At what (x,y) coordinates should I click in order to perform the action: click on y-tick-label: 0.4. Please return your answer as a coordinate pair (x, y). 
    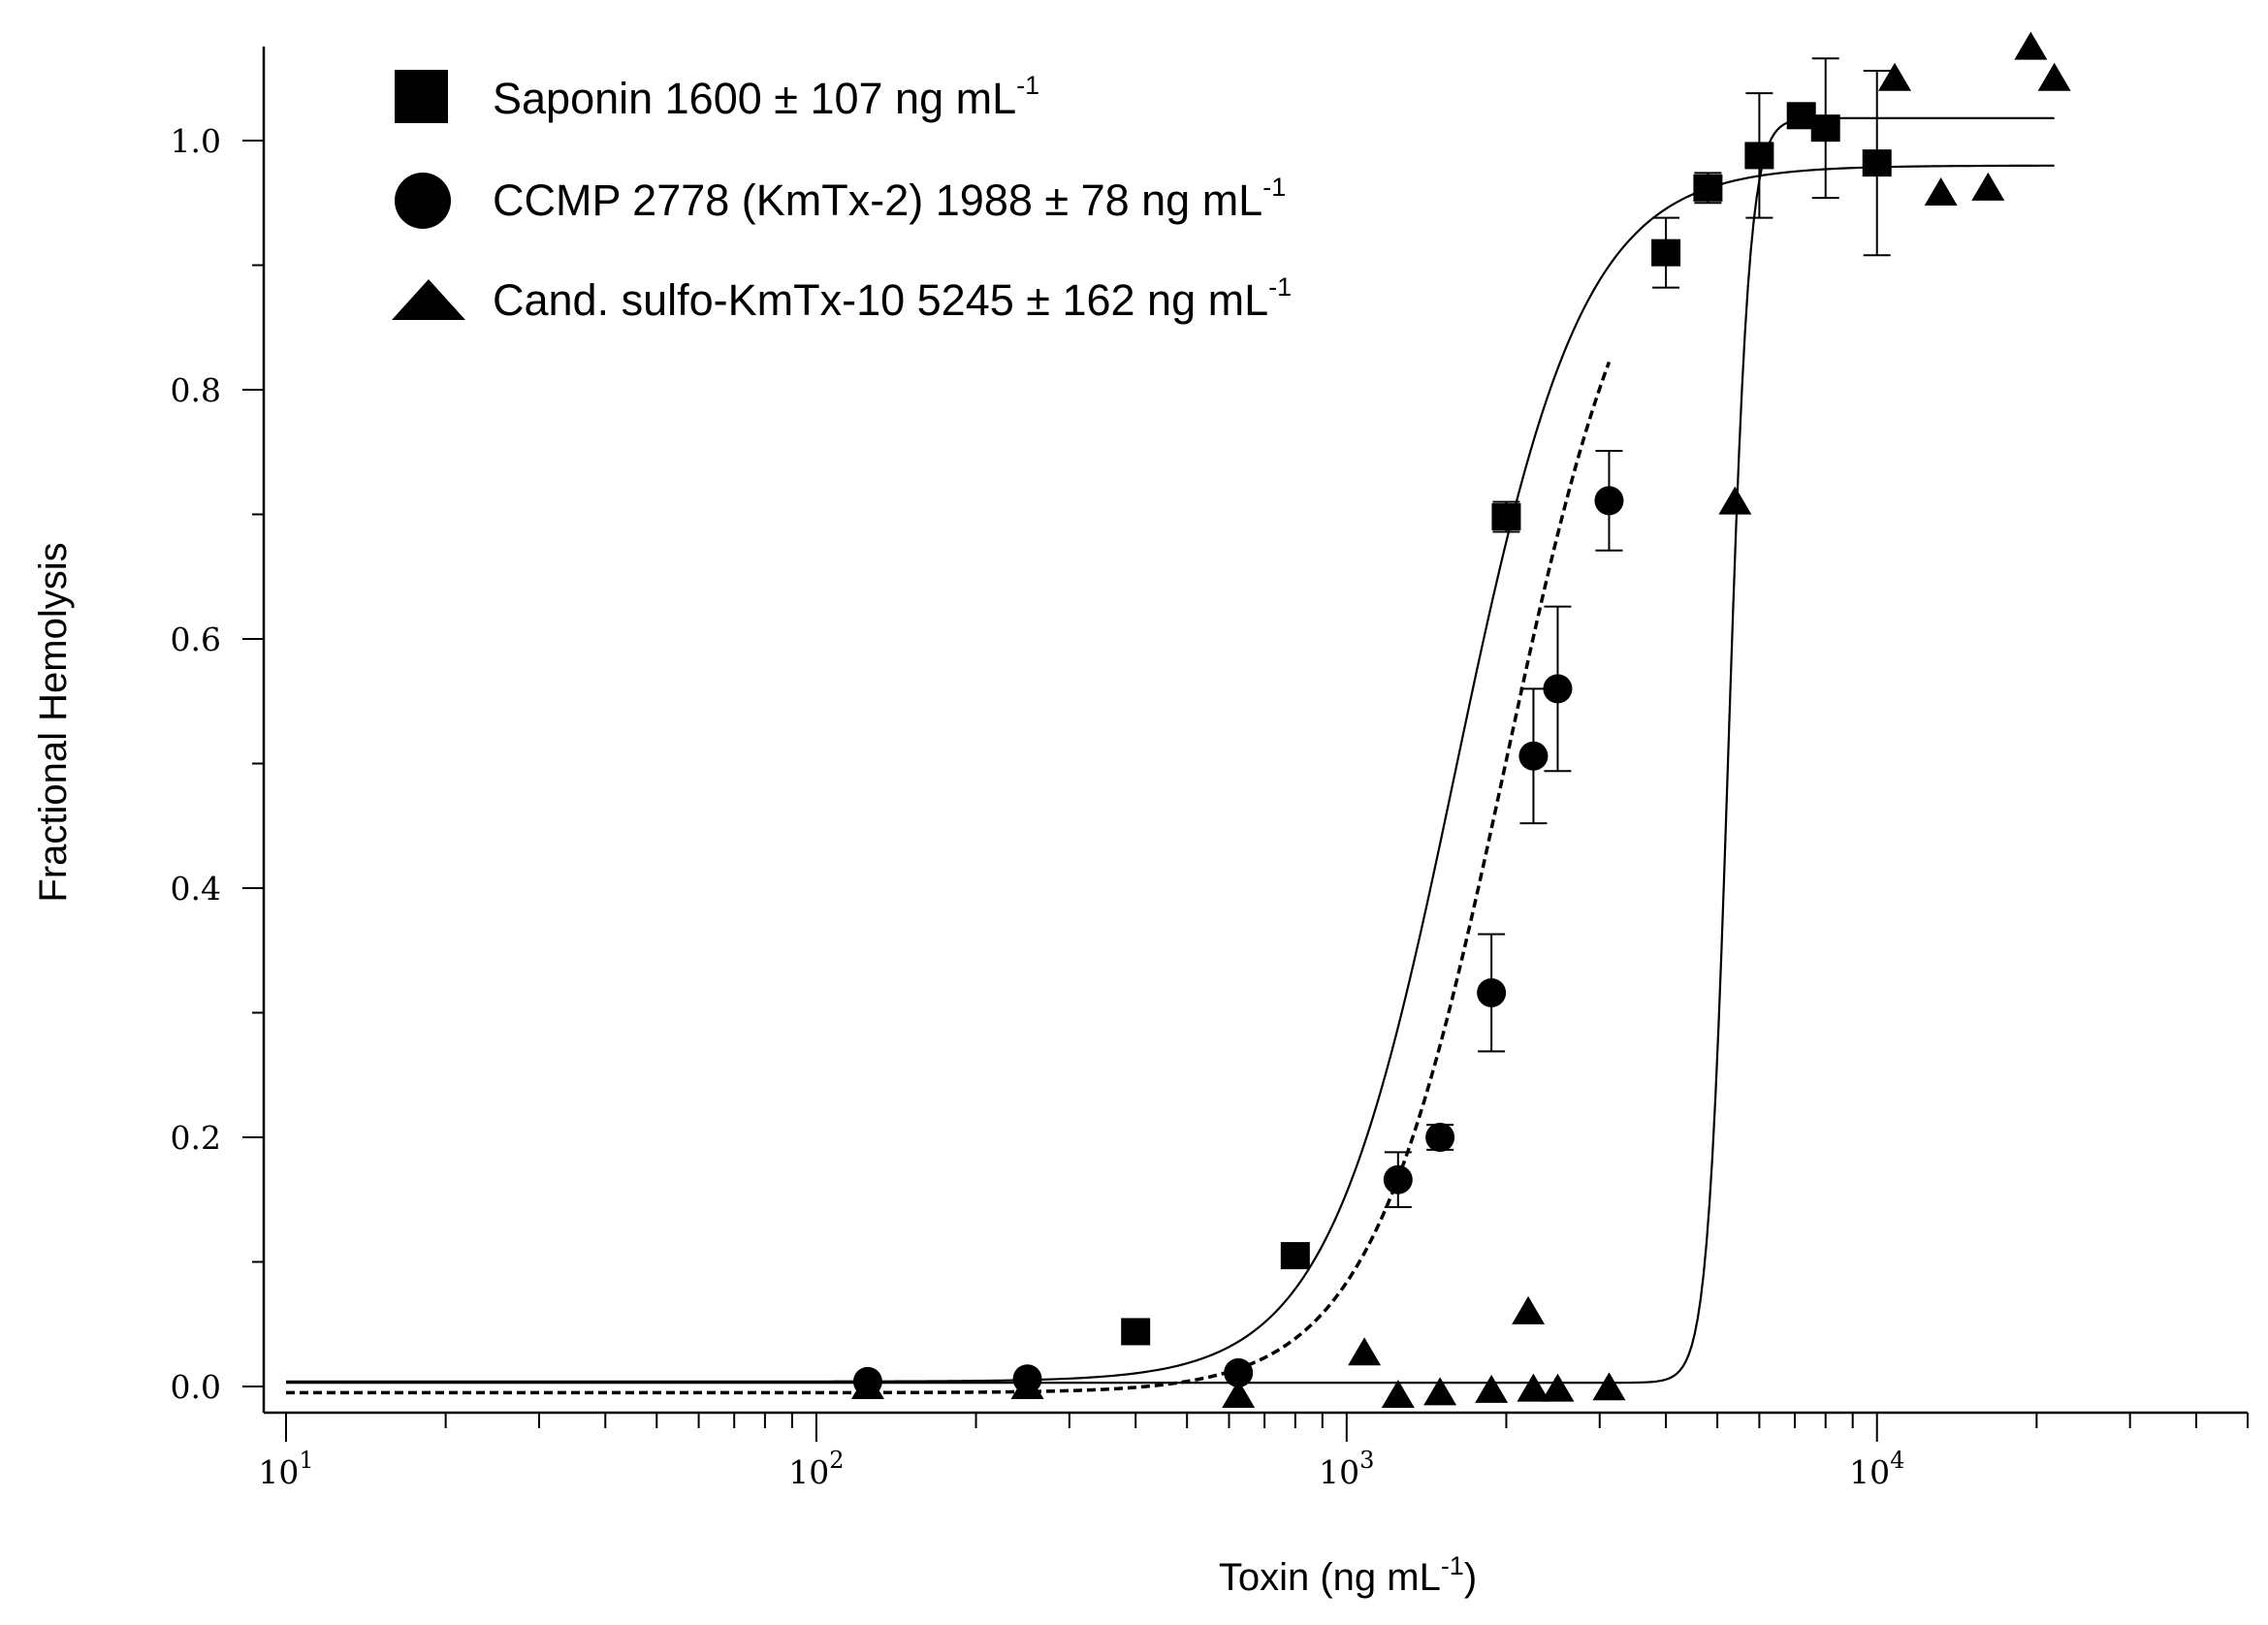
    Looking at the image, I should click on (196, 889).